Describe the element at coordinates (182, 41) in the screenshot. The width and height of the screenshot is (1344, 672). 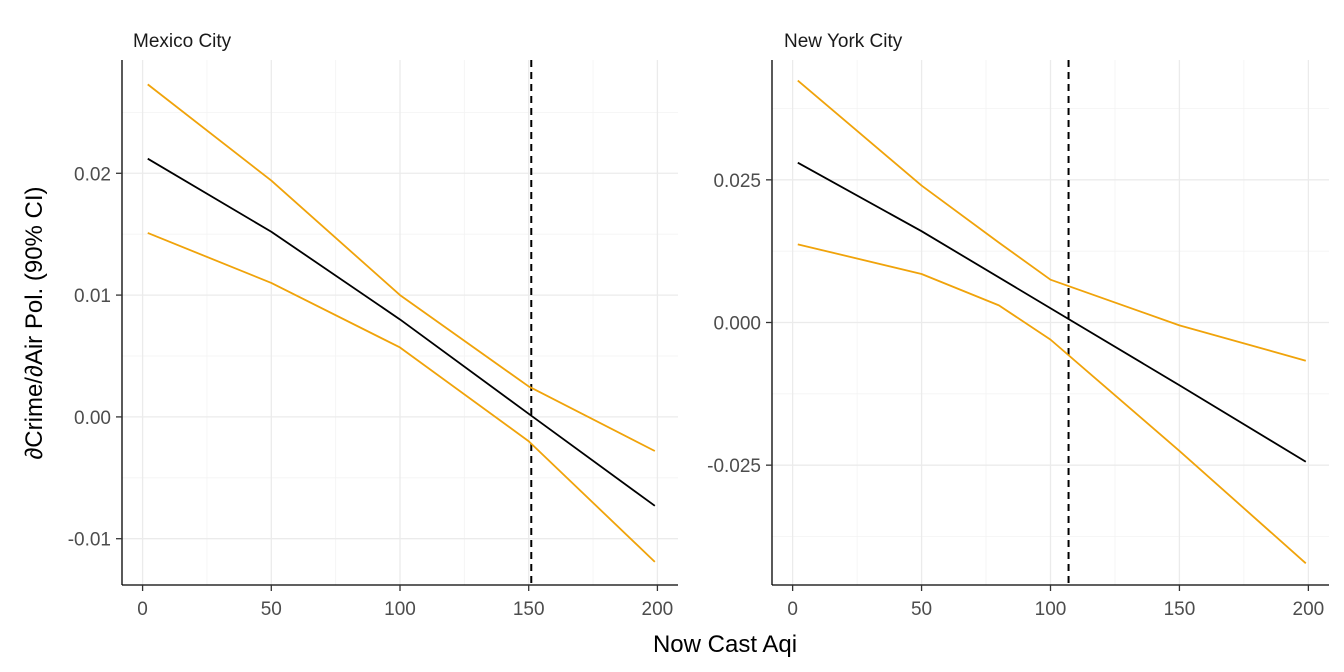
I see `panel-title: Mexico City` at that location.